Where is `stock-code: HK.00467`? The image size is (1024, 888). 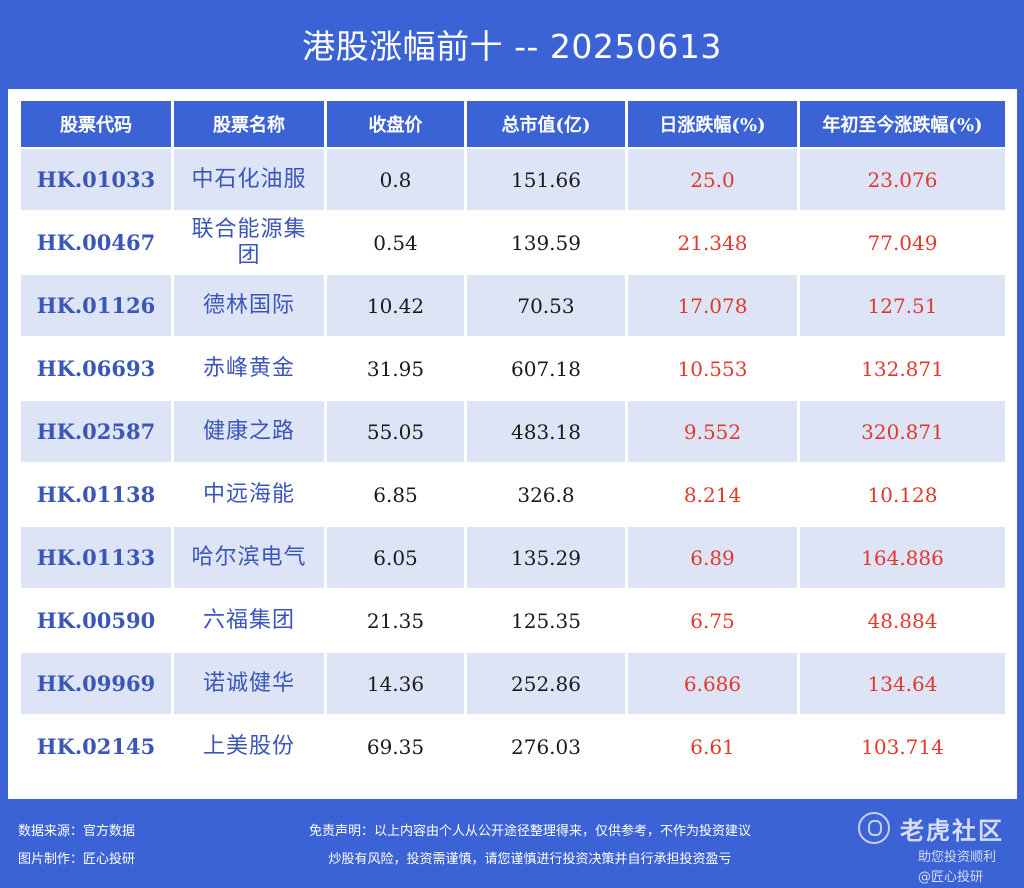 stock-code: HK.00467 is located at coordinates (96, 242).